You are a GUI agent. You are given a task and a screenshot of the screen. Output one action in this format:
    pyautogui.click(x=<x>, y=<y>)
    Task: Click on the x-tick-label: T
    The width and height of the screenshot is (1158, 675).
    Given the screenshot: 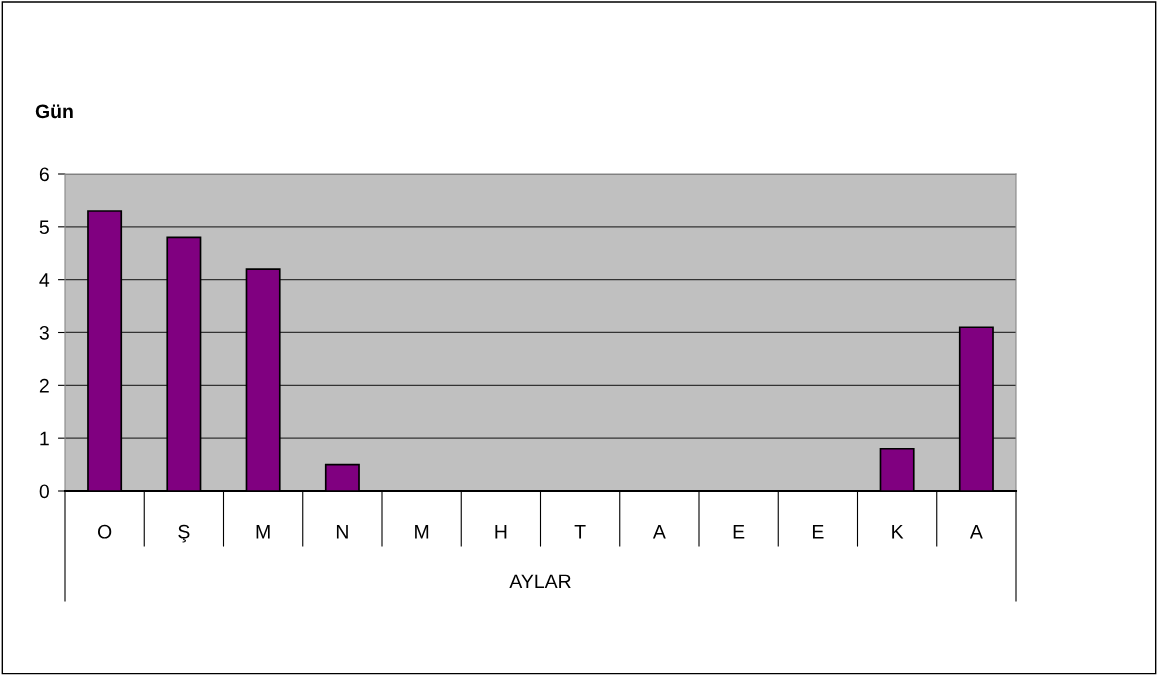 What is the action you would take?
    pyautogui.click(x=580, y=532)
    